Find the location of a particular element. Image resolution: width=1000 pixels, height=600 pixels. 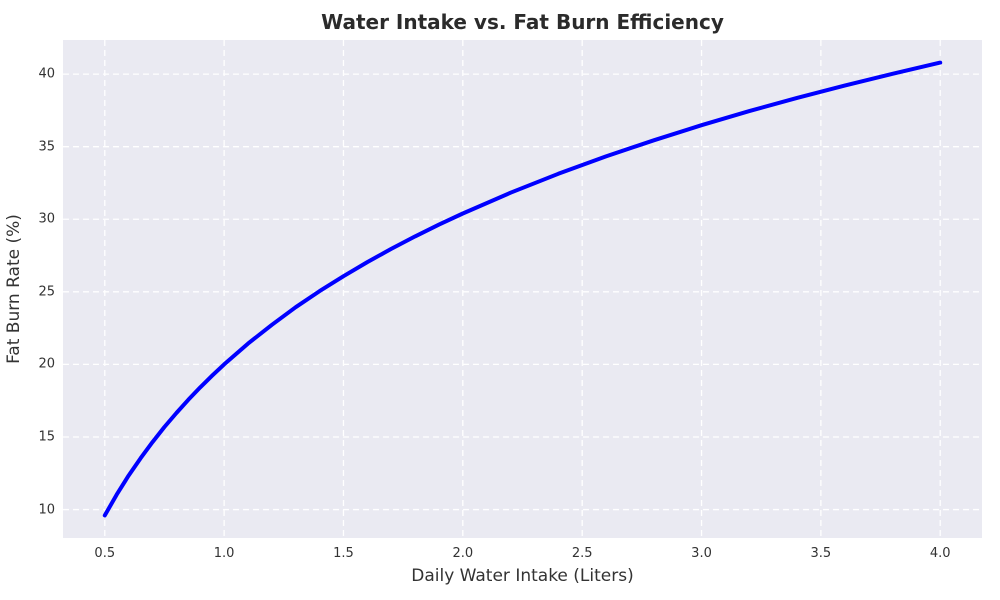

x-tick-label: 1.0 is located at coordinates (224, 553).